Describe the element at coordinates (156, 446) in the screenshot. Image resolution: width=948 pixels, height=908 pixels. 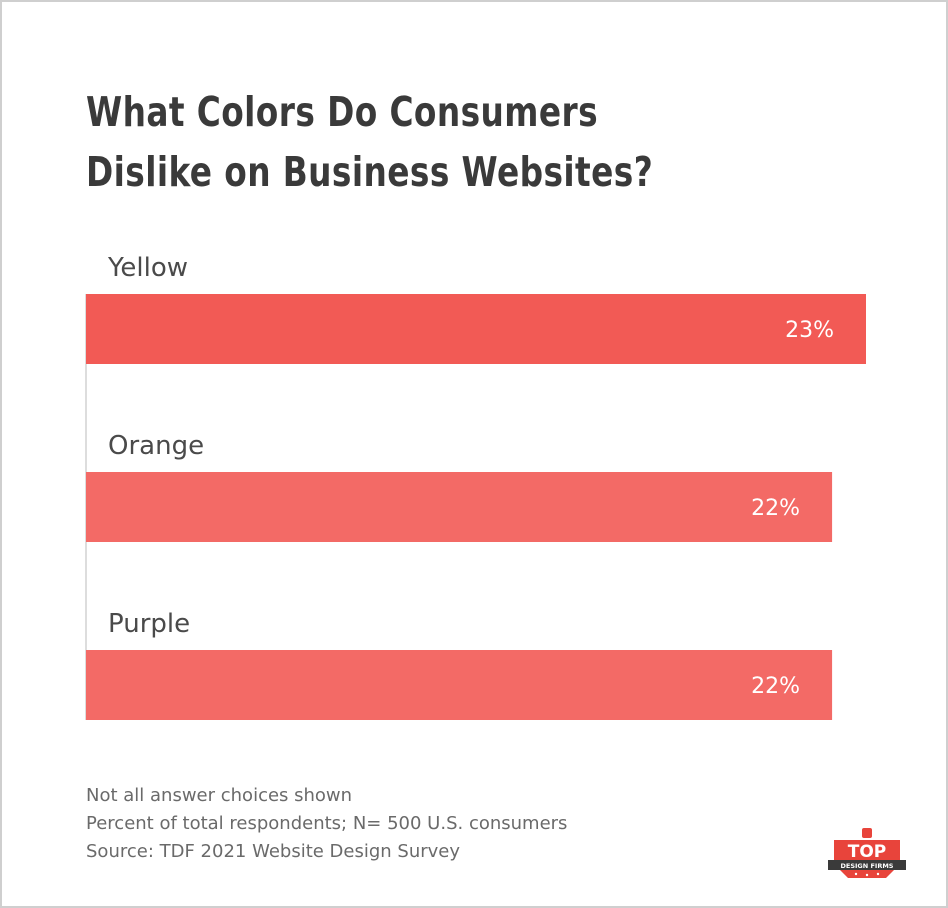
I see `category-label-orange: Orange` at that location.